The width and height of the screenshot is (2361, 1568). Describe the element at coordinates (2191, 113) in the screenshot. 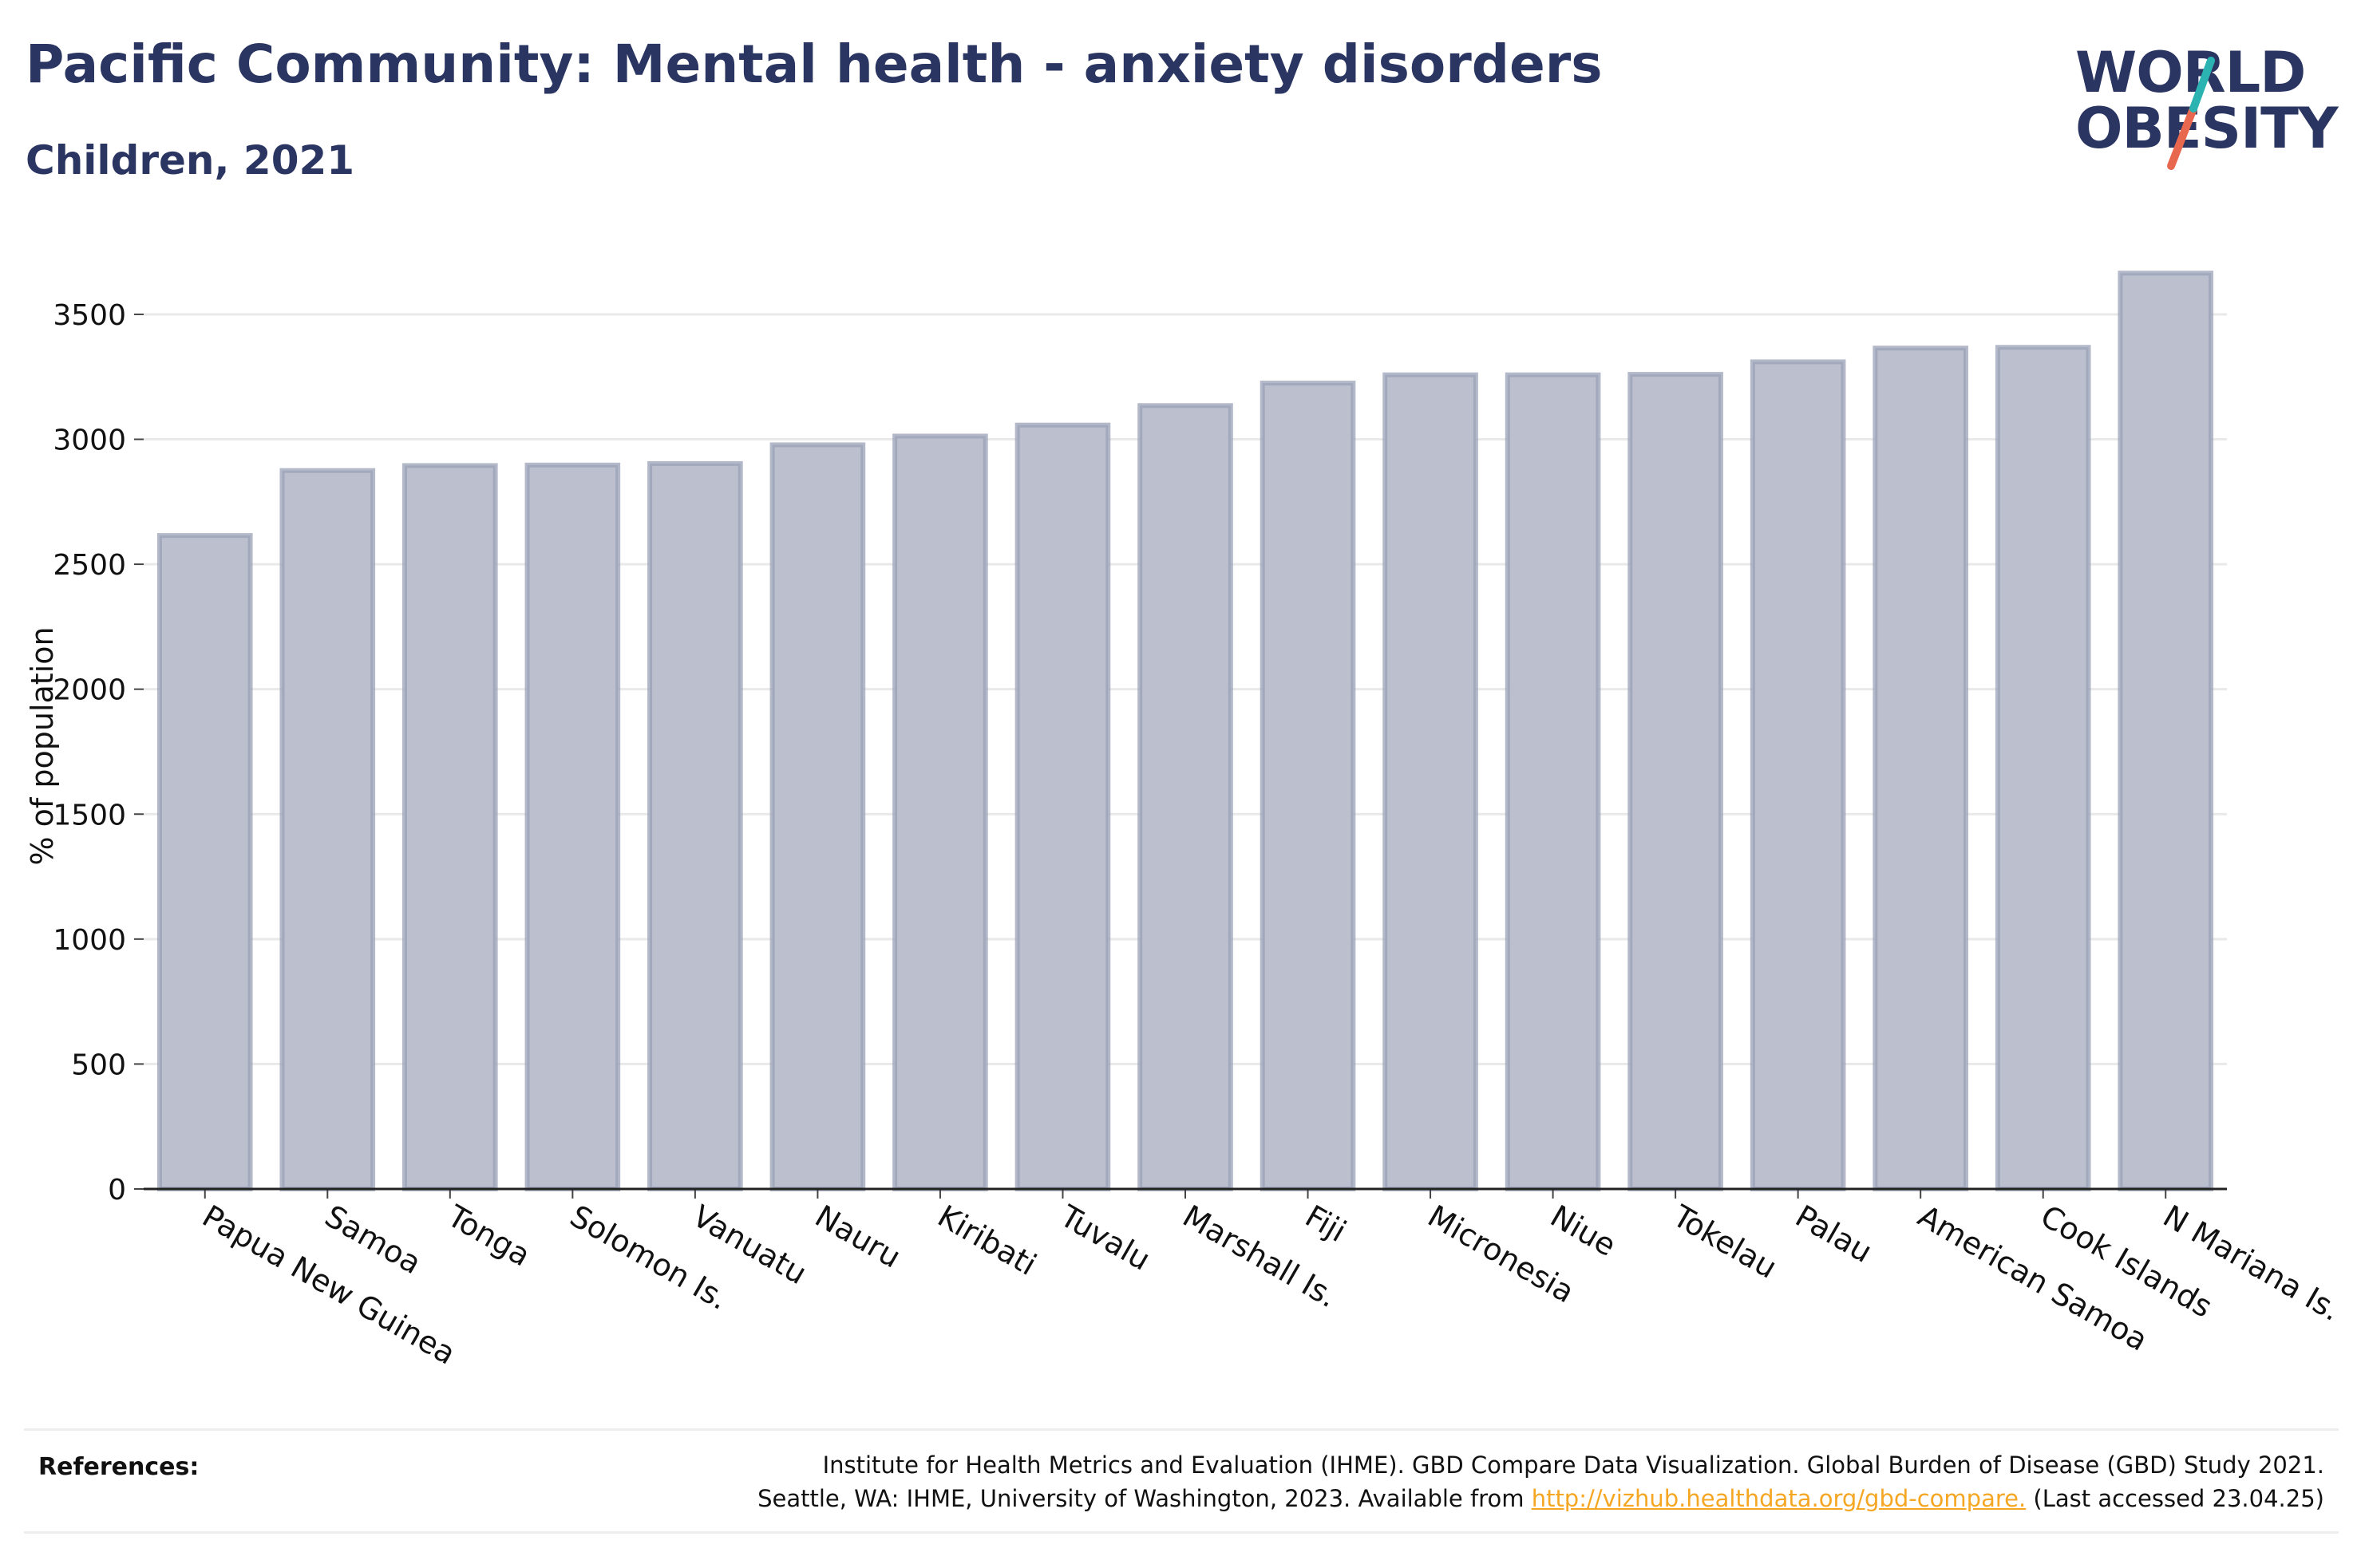

I see `logo-slash-icon` at that location.